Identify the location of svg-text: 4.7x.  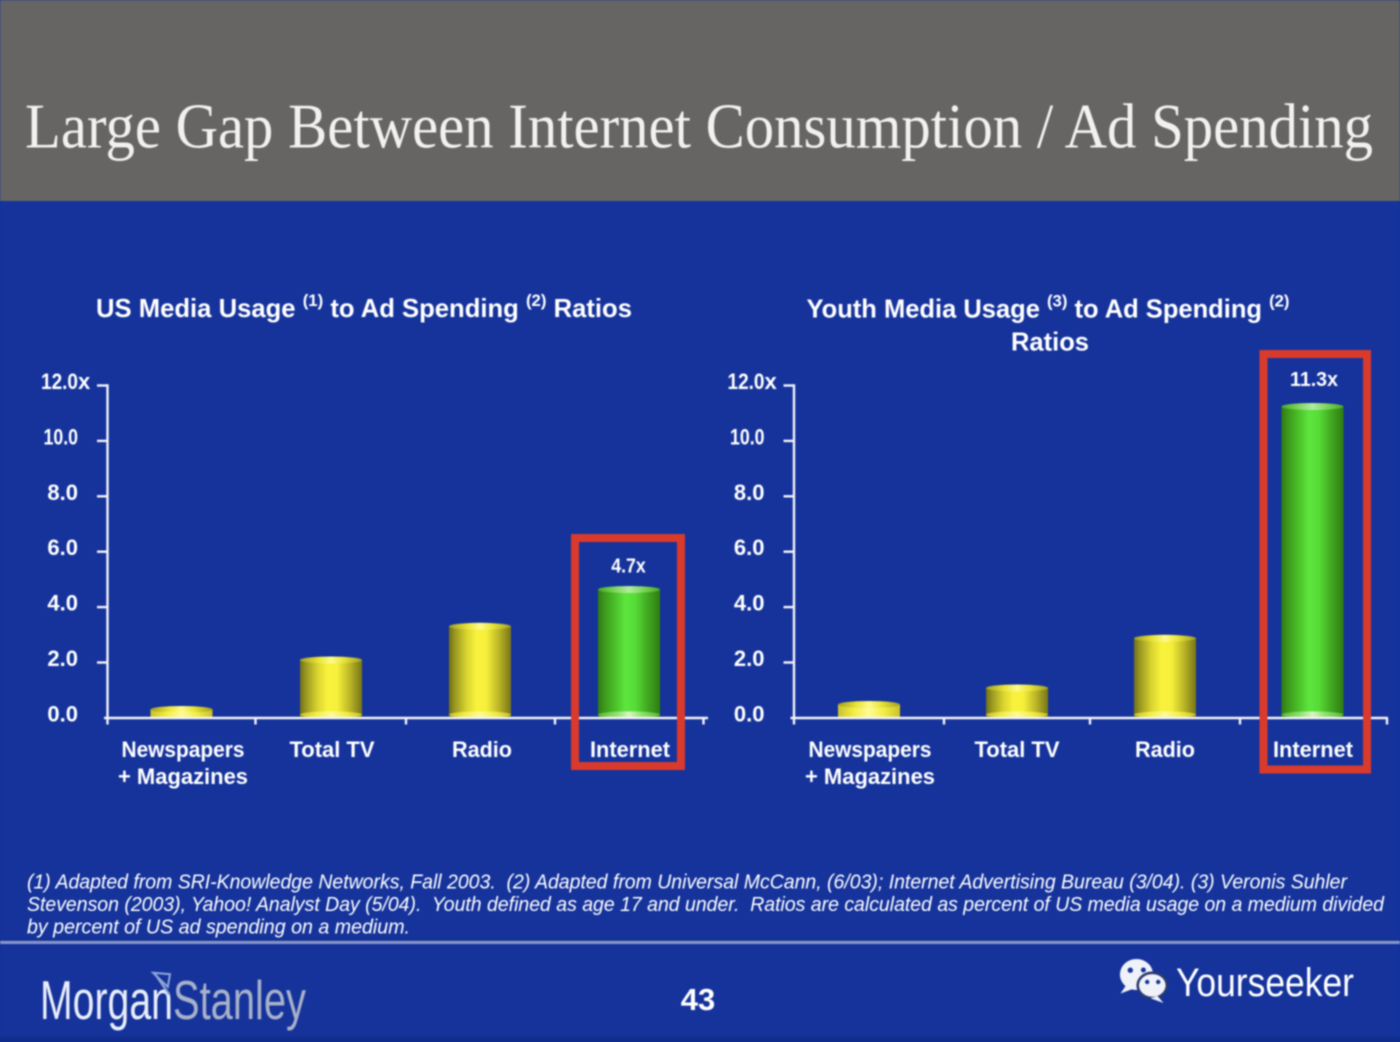
(628, 566).